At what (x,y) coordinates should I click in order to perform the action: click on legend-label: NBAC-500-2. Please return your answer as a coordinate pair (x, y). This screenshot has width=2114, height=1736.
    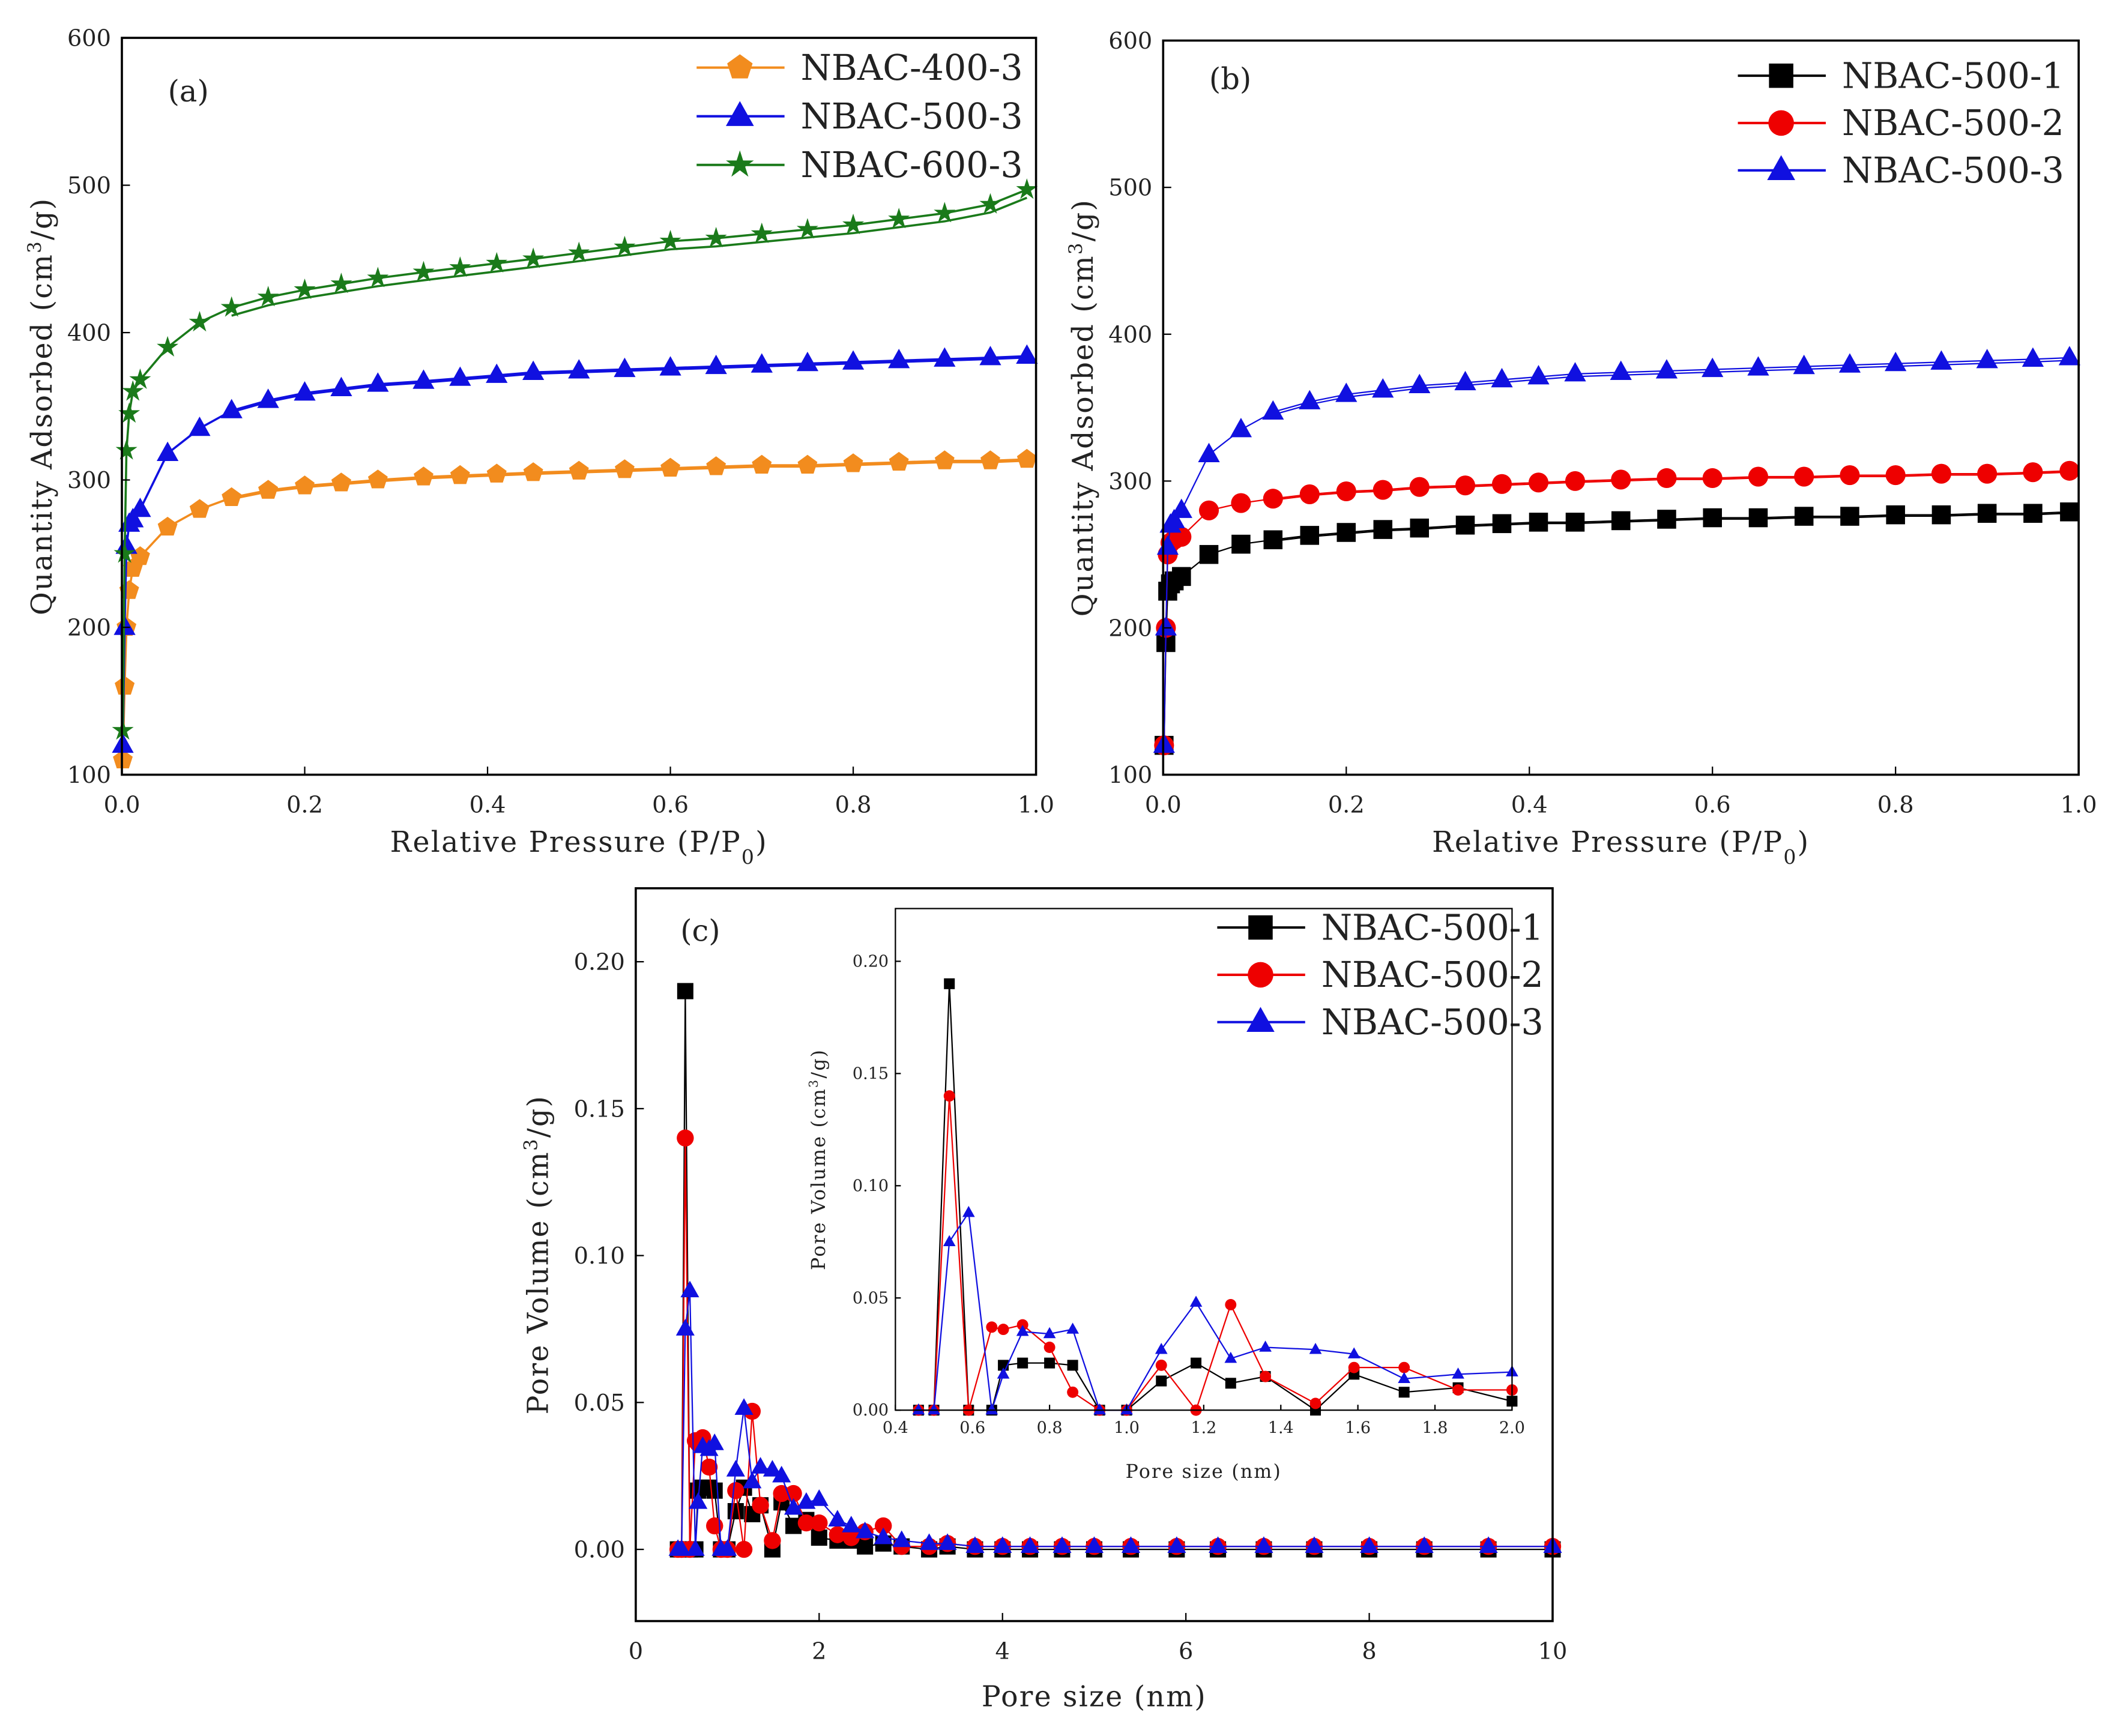
    Looking at the image, I should click on (1953, 123).